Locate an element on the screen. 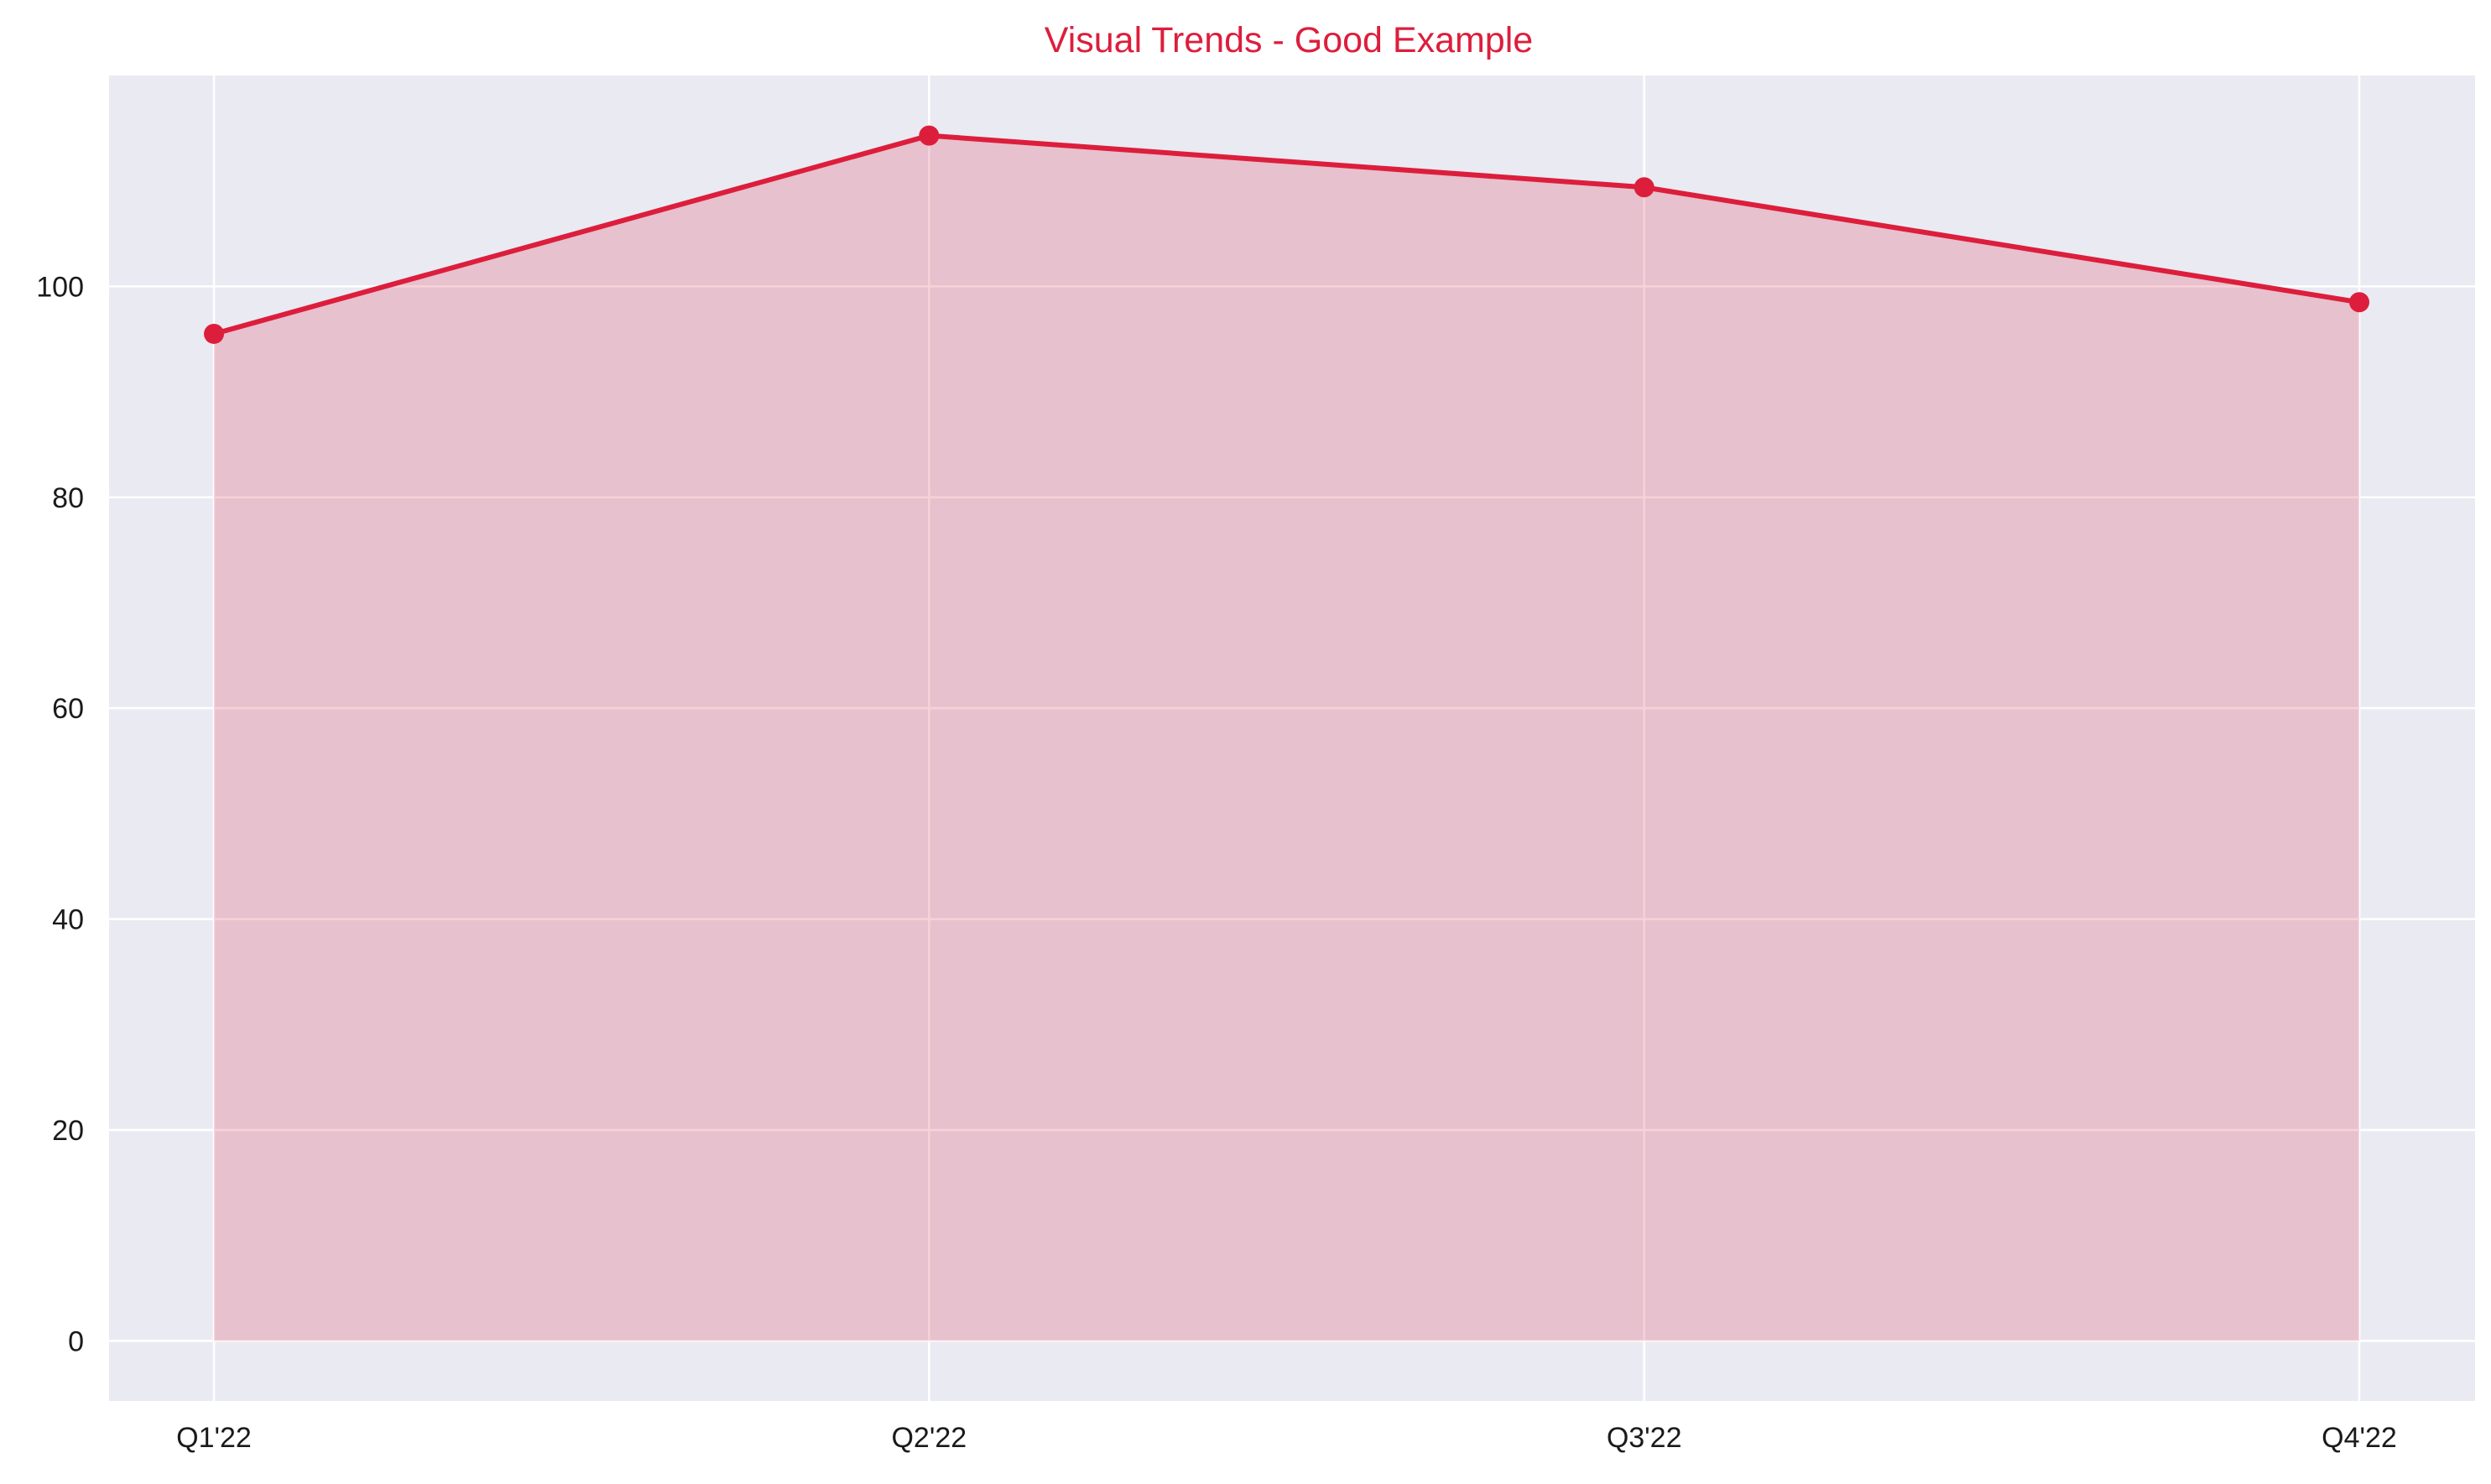 This screenshot has height=1484, width=2491. y-axis-ticks: 0 20 40 60 80 100 is located at coordinates (60, 814).